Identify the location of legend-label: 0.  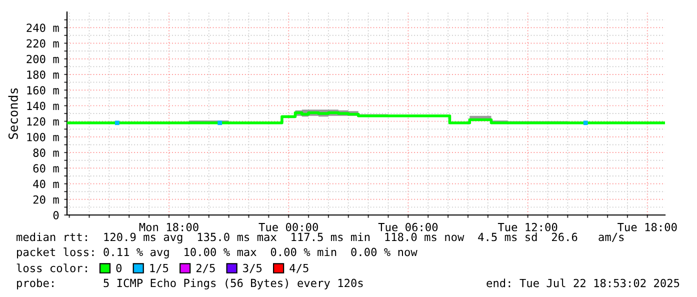
(119, 268).